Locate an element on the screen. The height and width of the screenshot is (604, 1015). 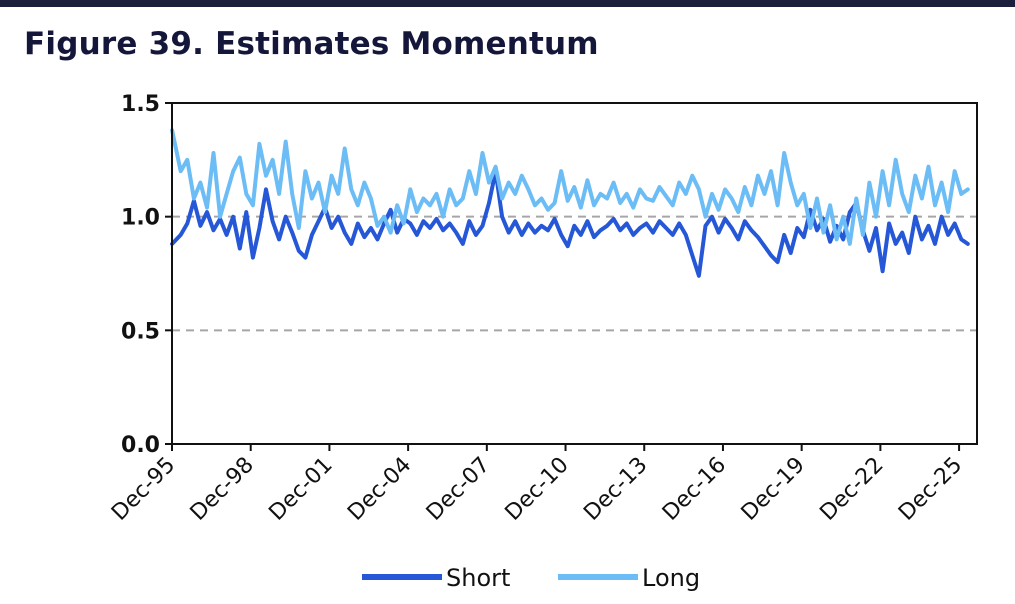
x-tick-label-8: Dec-19 is located at coordinates (773, 489).